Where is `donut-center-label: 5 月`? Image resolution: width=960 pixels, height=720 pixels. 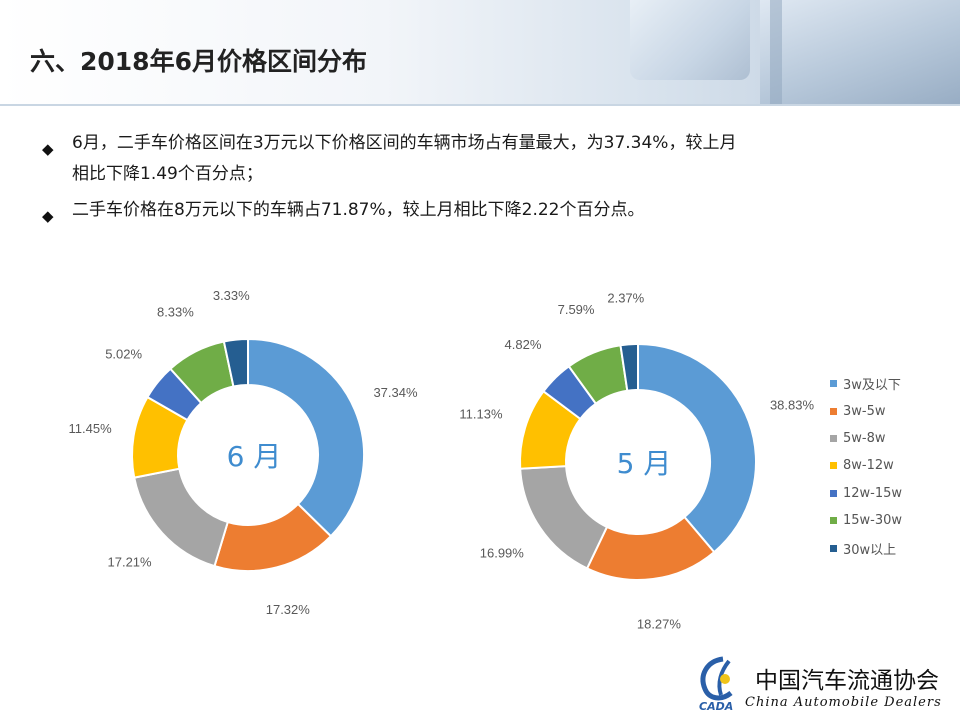 donut-center-label: 5 月 is located at coordinates (644, 463).